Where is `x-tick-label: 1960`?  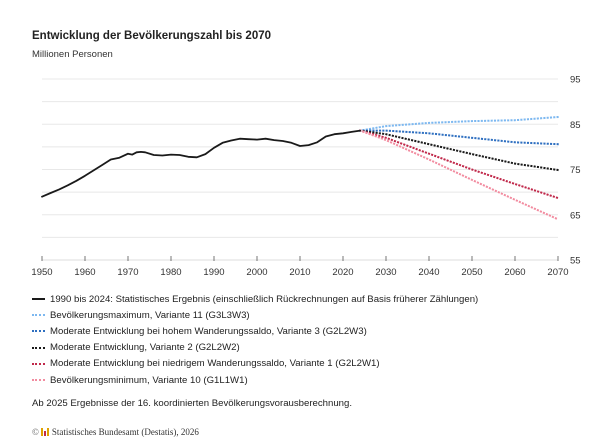
x-tick-label: 1960 is located at coordinates (84, 272).